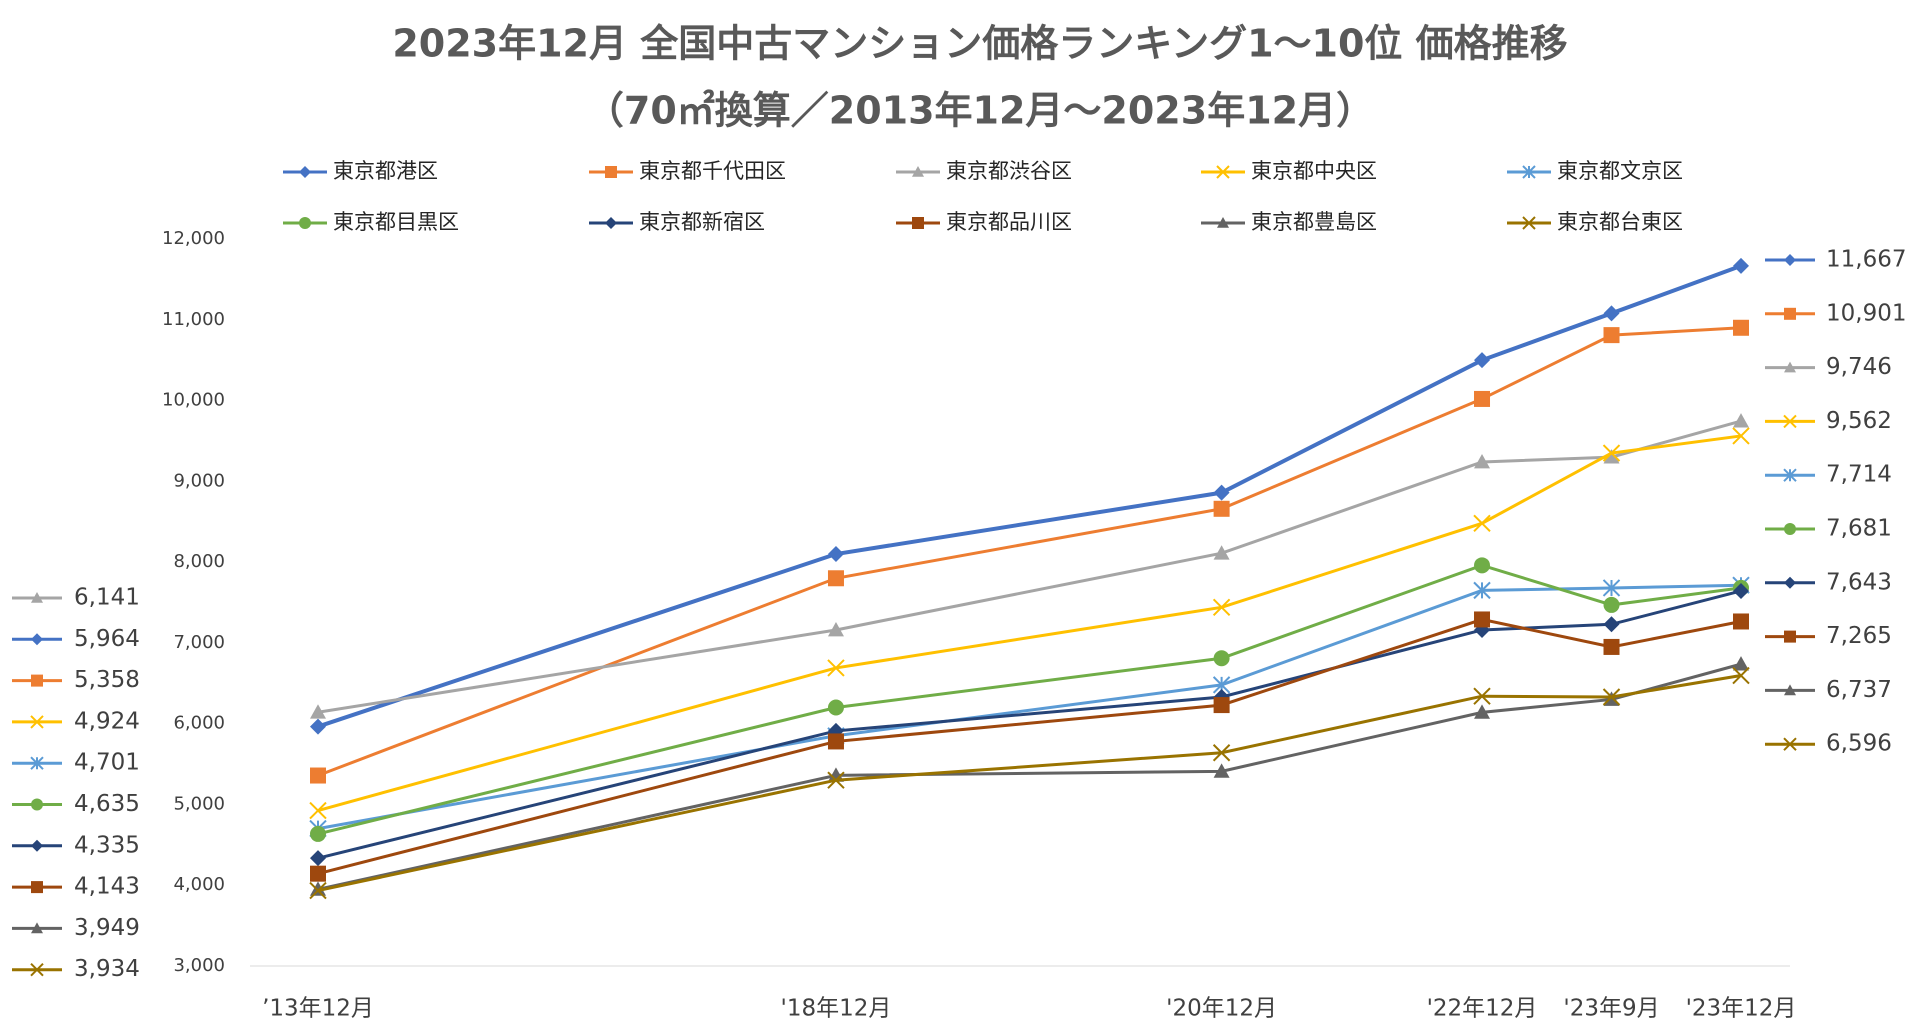 This screenshot has height=1027, width=1910. Describe the element at coordinates (199, 480) in the screenshot. I see `y-tick-label: 9,000` at that location.